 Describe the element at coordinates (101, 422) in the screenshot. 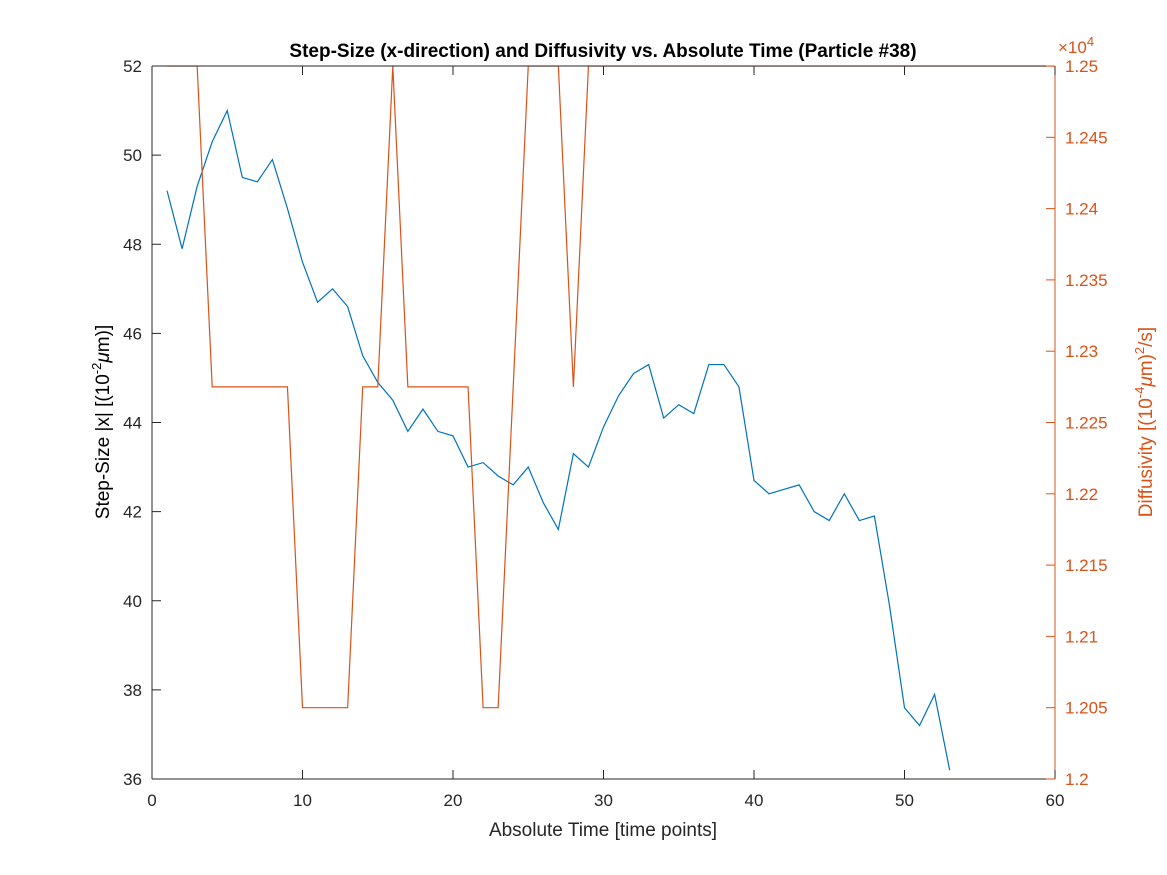

I see `y-left-axis-title: Step-Size |x| [(10-2μm)]` at that location.